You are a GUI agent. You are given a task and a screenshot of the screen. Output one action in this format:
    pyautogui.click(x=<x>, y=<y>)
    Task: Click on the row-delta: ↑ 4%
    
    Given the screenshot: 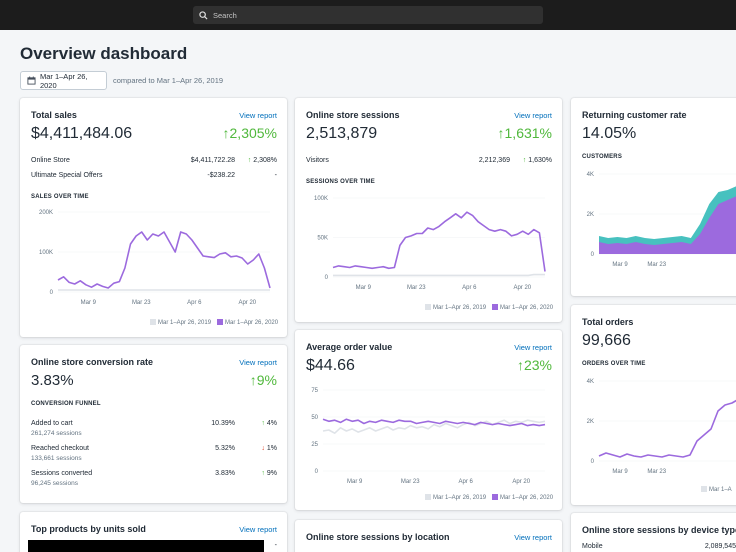 What is the action you would take?
    pyautogui.click(x=269, y=423)
    